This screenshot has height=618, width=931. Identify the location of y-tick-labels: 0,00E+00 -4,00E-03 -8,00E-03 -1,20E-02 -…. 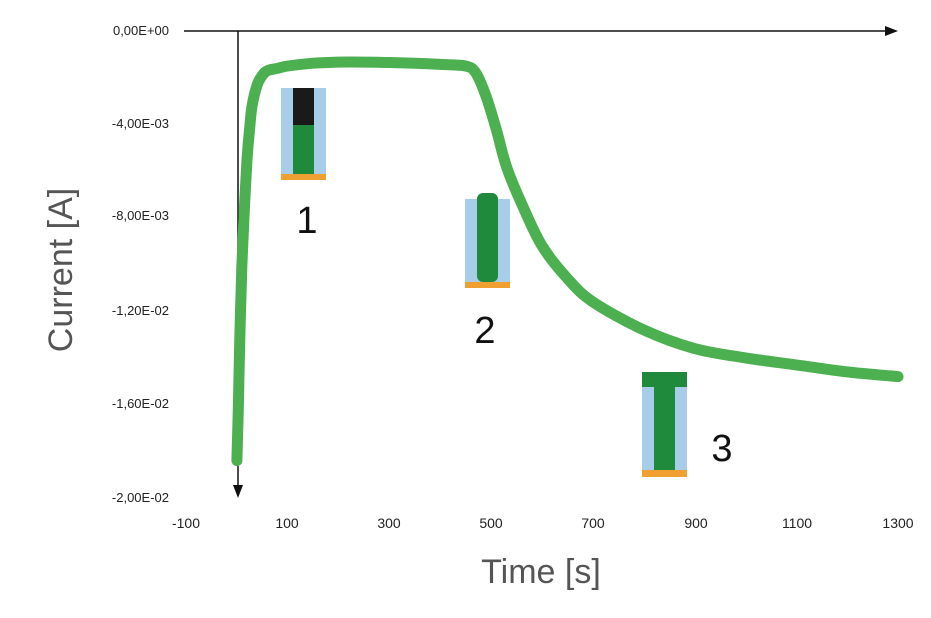
(140, 264).